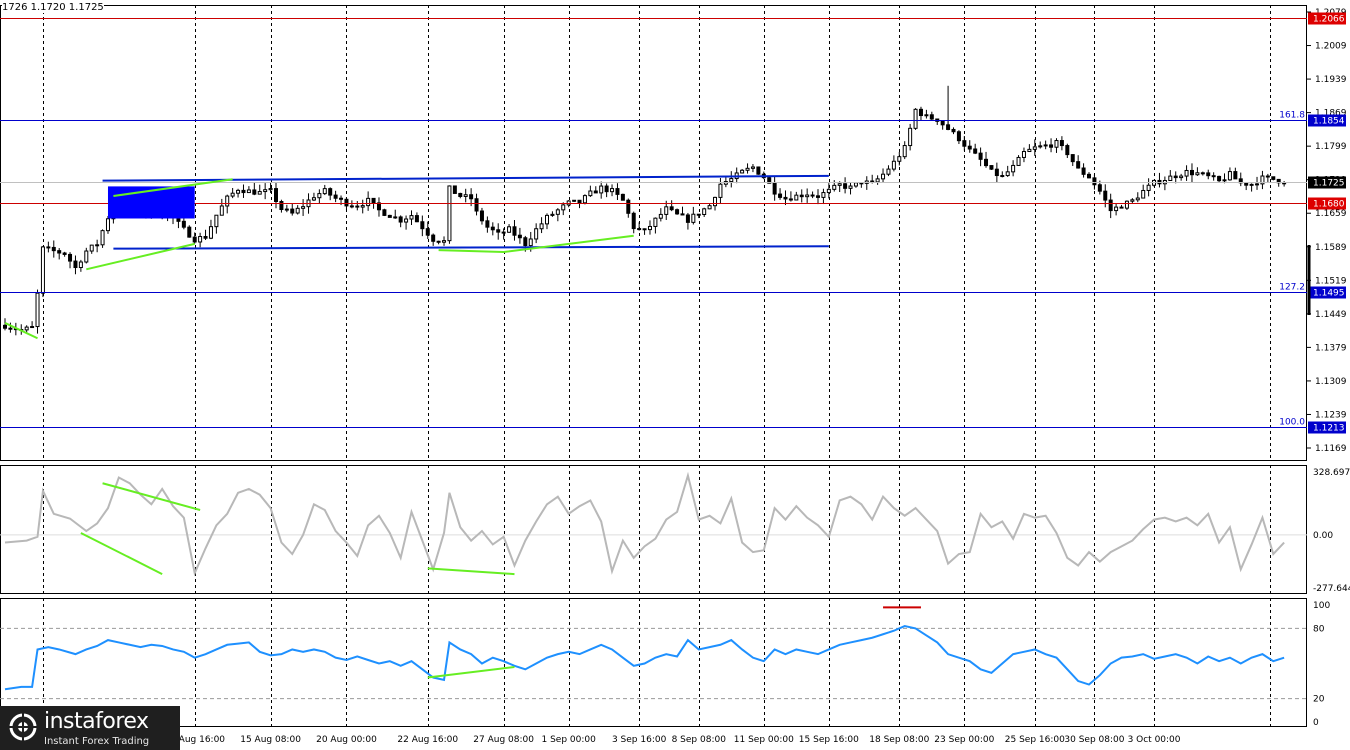 The image size is (1350, 750). I want to click on x-tick-label: 12 Aug 16:00, so click(194, 740).